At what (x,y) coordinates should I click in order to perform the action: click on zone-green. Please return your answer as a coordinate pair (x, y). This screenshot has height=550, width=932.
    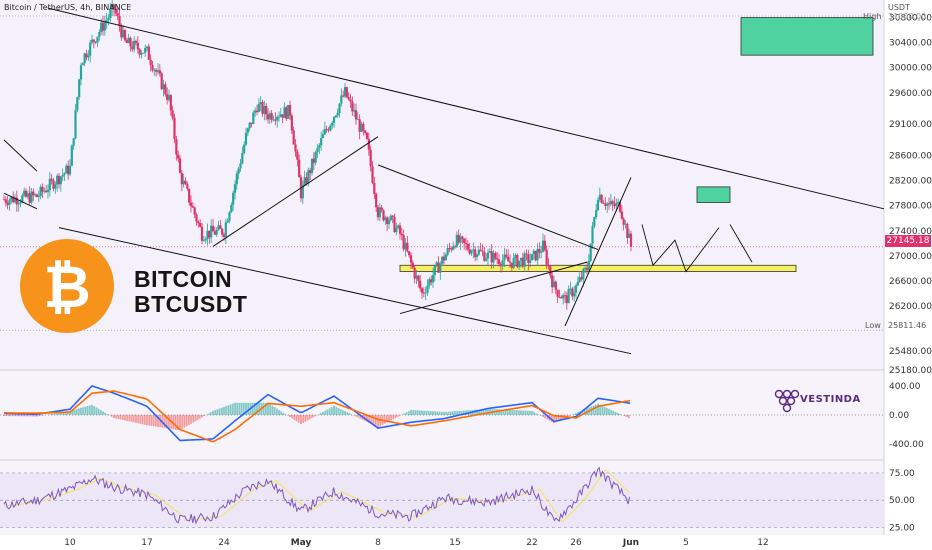
    Looking at the image, I should click on (713, 194).